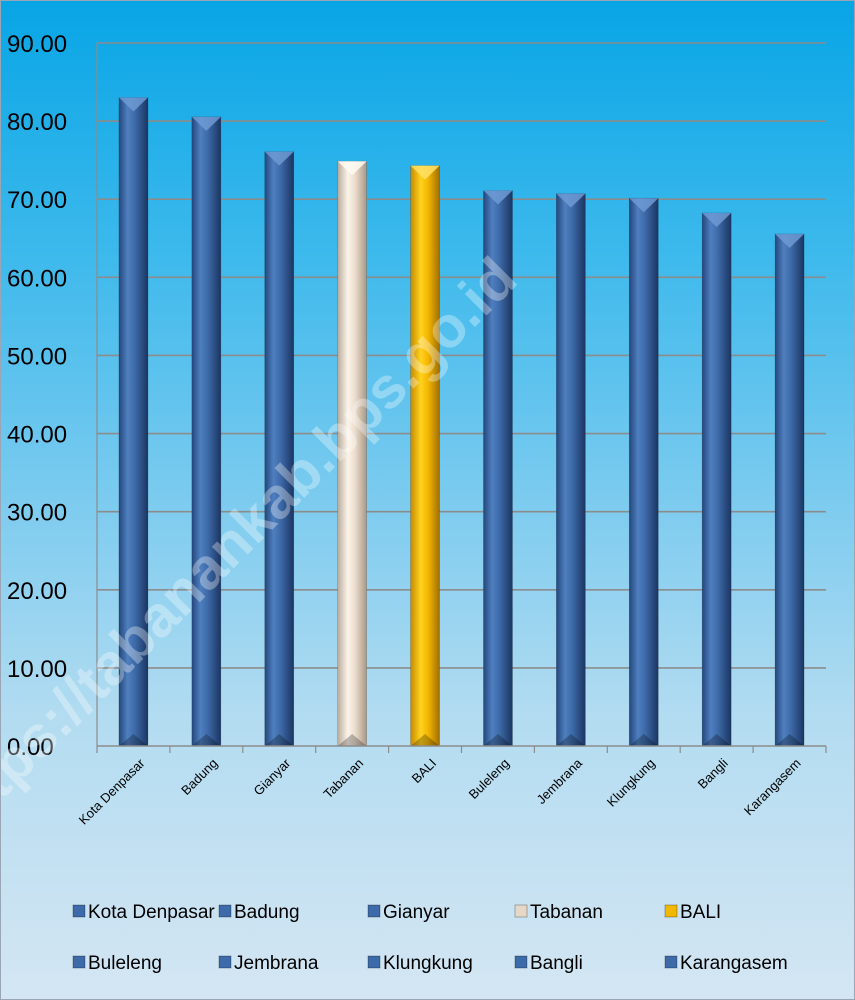 Image resolution: width=855 pixels, height=1000 pixels. Describe the element at coordinates (37, 591) in the screenshot. I see `y-tick-label: 20.00` at that location.